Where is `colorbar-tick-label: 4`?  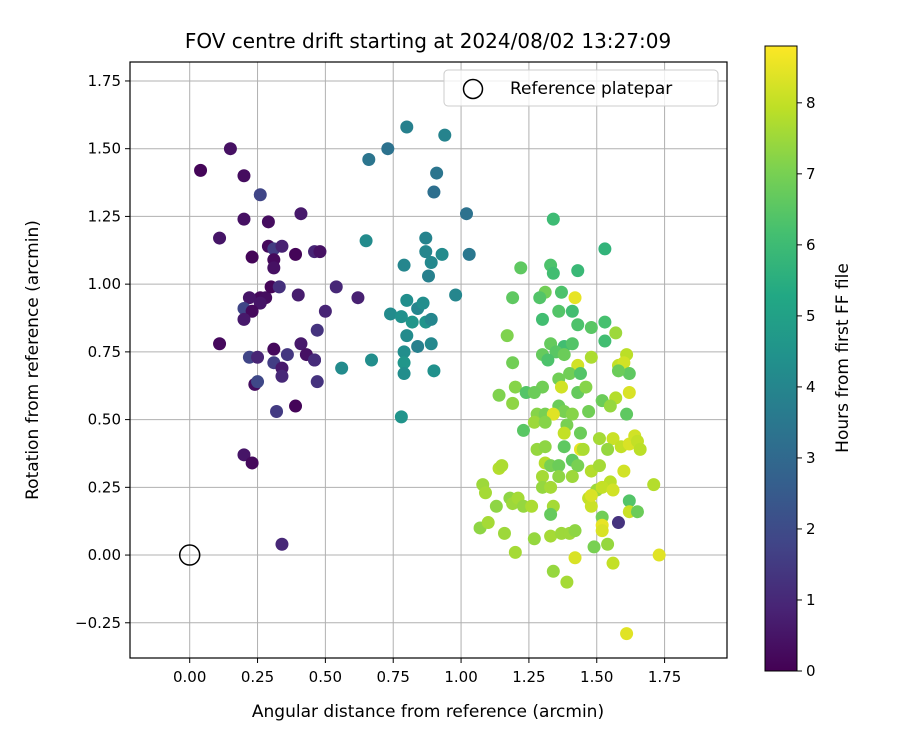
colorbar-tick-label: 4 is located at coordinates (811, 387).